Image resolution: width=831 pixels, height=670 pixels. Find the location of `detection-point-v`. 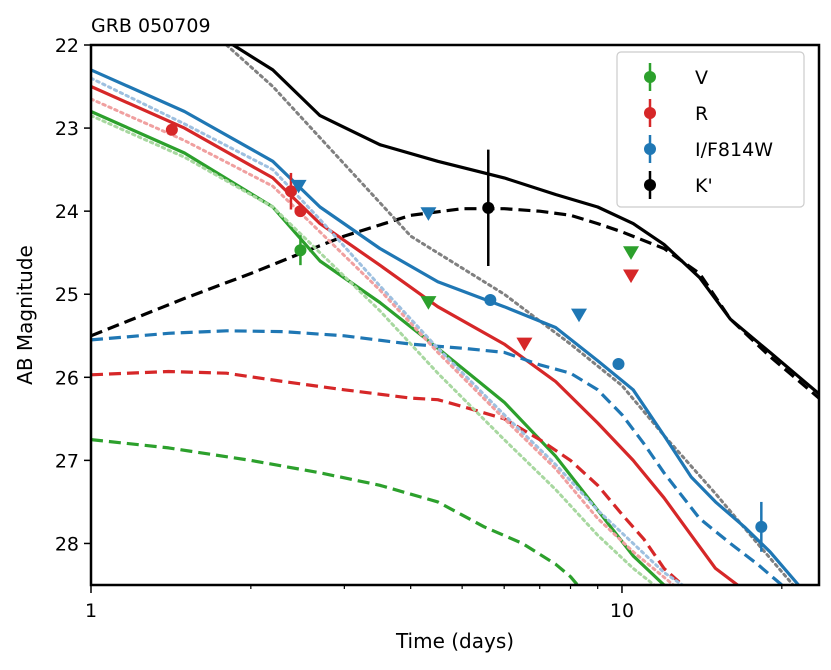

detection-point-v is located at coordinates (300, 250).